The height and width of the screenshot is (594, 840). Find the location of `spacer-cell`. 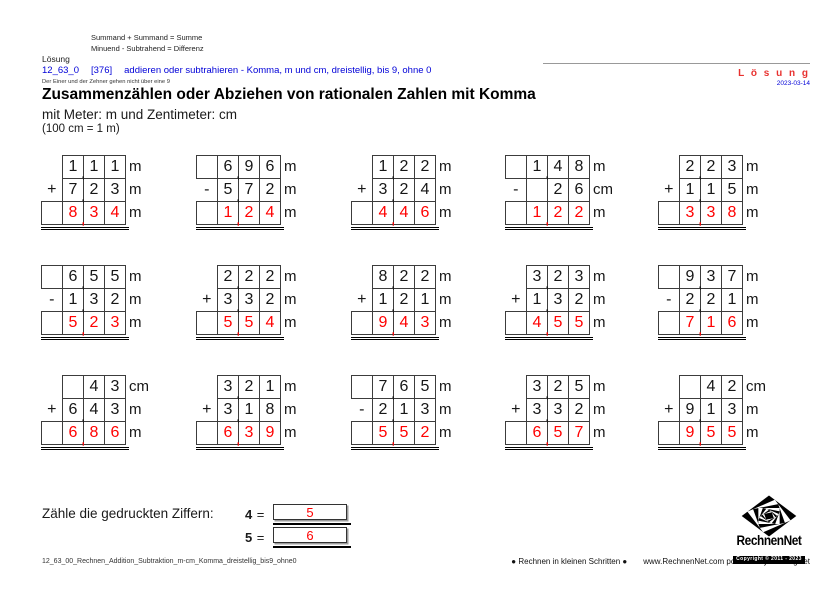

spacer-cell is located at coordinates (516, 277).